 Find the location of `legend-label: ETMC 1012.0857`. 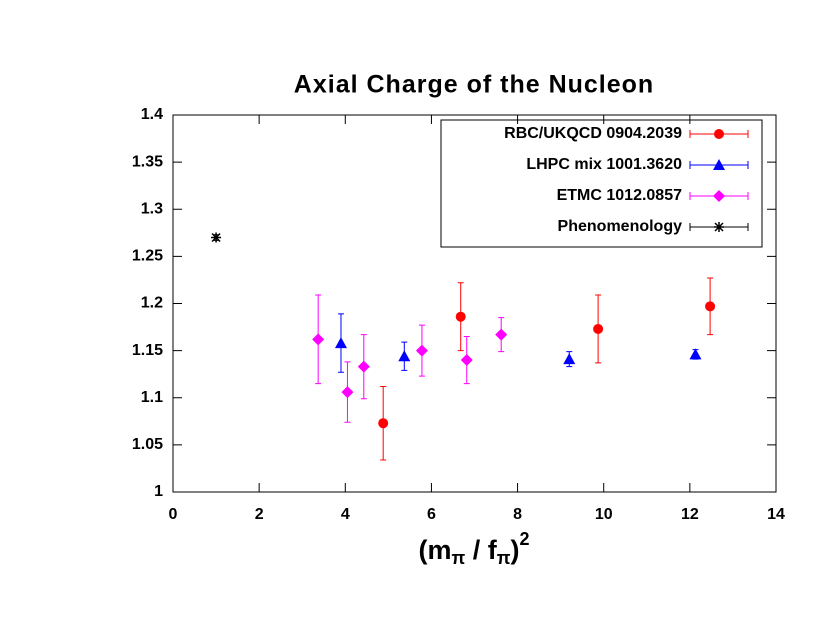

legend-label: ETMC 1012.0857 is located at coordinates (620, 195).